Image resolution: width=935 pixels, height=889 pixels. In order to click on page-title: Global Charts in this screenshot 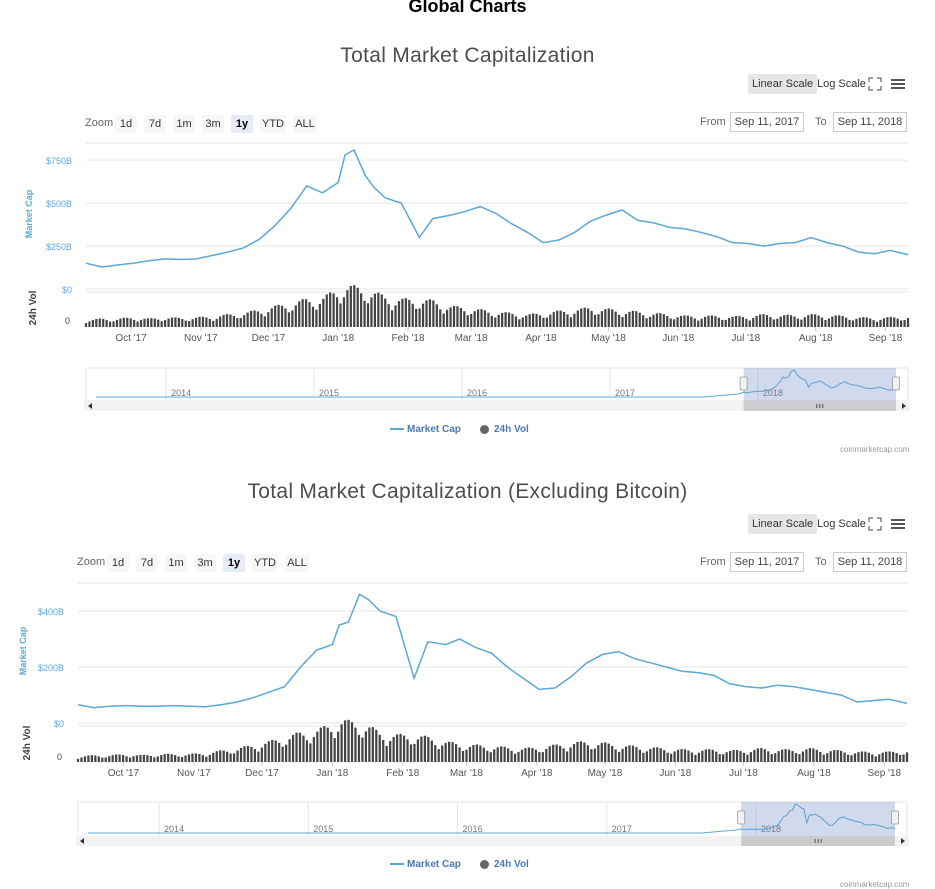, I will do `click(467, 8)`.